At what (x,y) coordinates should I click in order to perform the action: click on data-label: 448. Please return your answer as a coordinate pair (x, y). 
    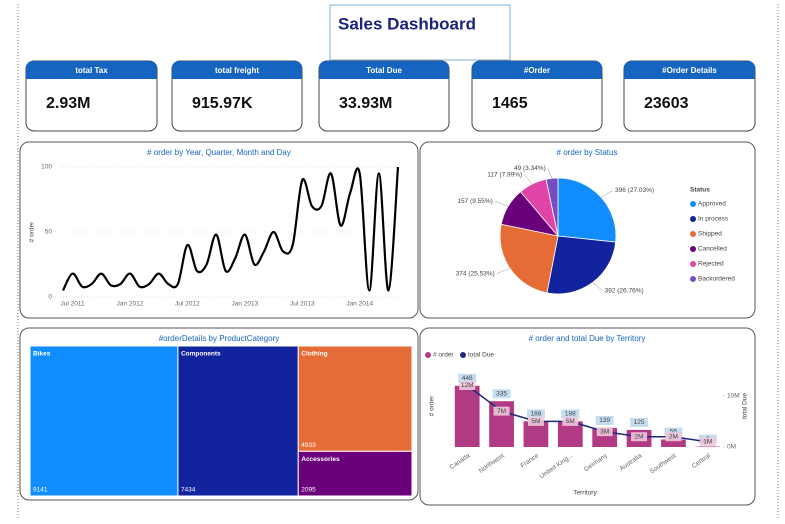
    Looking at the image, I should click on (467, 378).